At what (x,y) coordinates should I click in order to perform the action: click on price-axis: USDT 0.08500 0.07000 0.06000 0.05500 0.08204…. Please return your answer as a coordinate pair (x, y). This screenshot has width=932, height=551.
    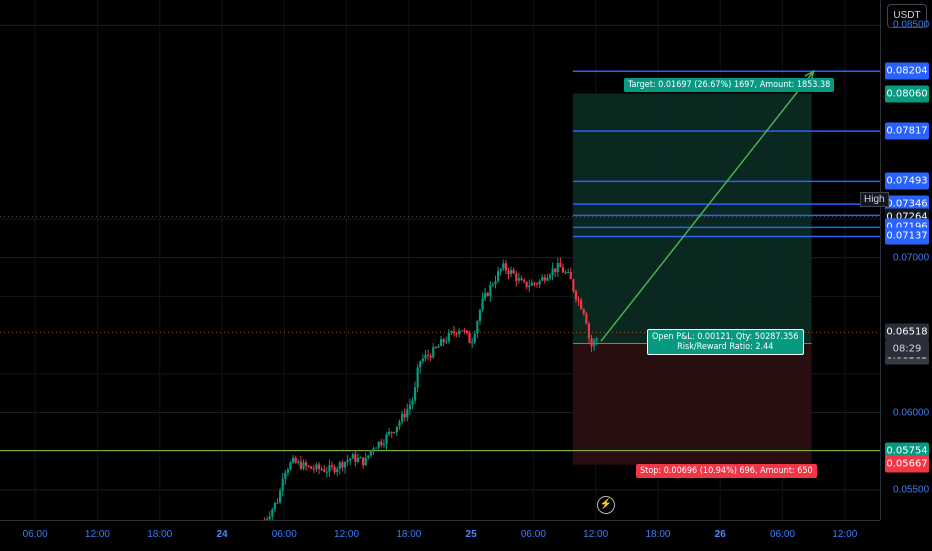
    Looking at the image, I should click on (906, 260).